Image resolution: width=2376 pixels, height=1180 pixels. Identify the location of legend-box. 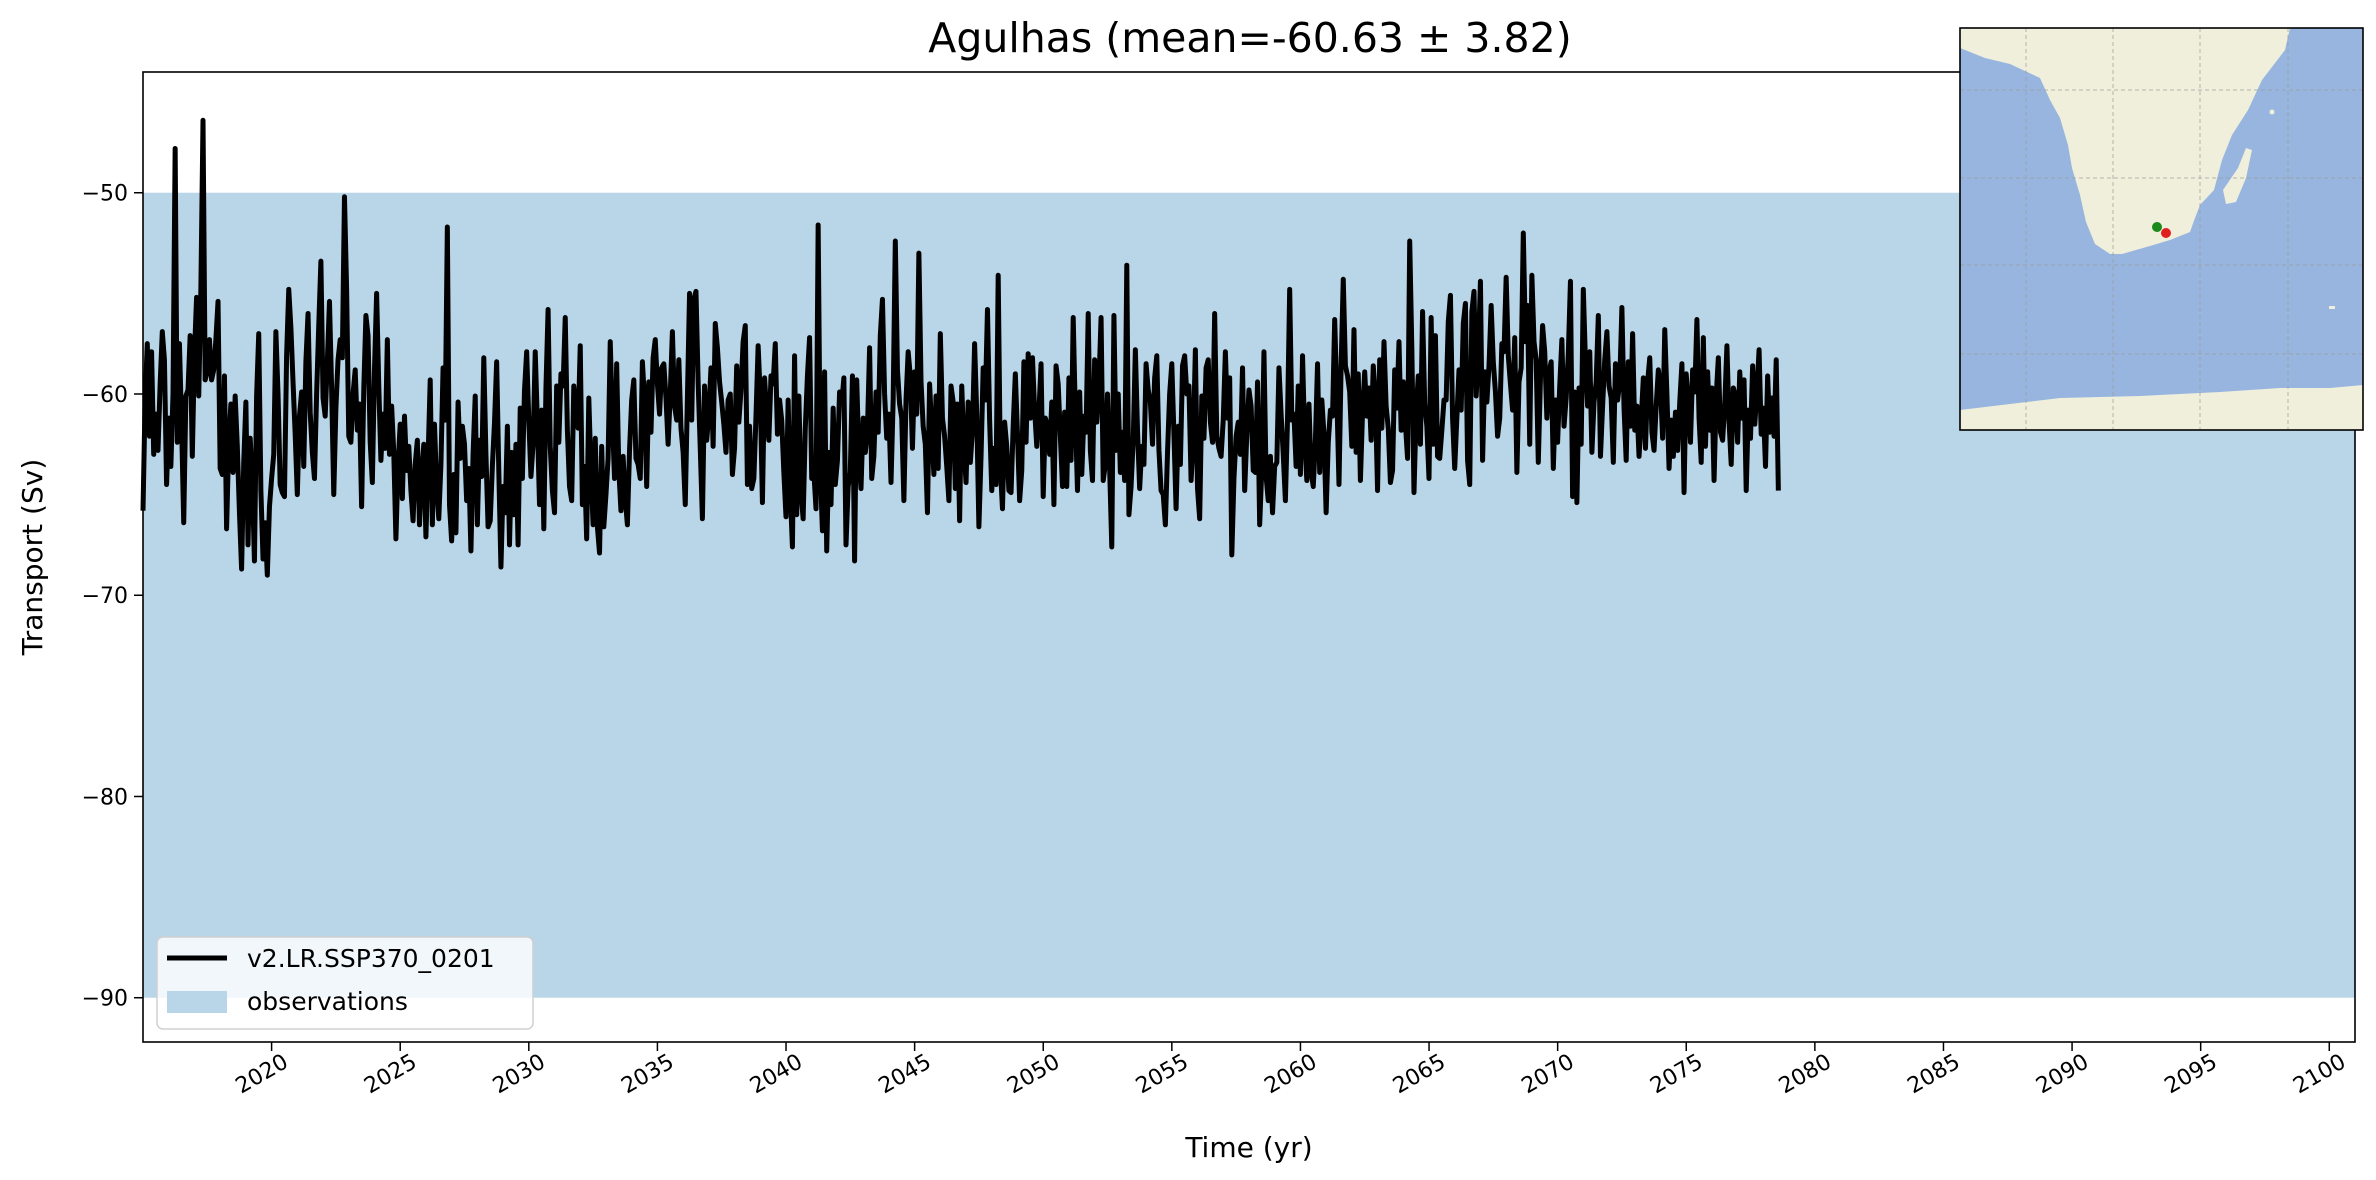
(345, 983).